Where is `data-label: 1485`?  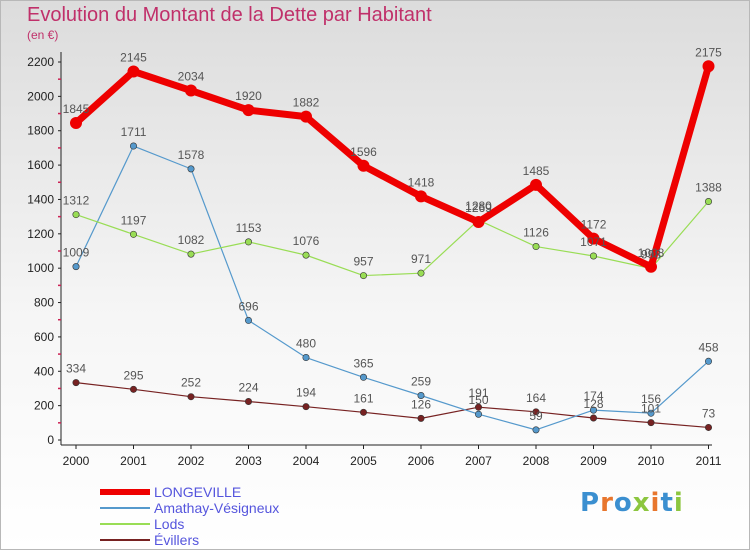 data-label: 1485 is located at coordinates (536, 171).